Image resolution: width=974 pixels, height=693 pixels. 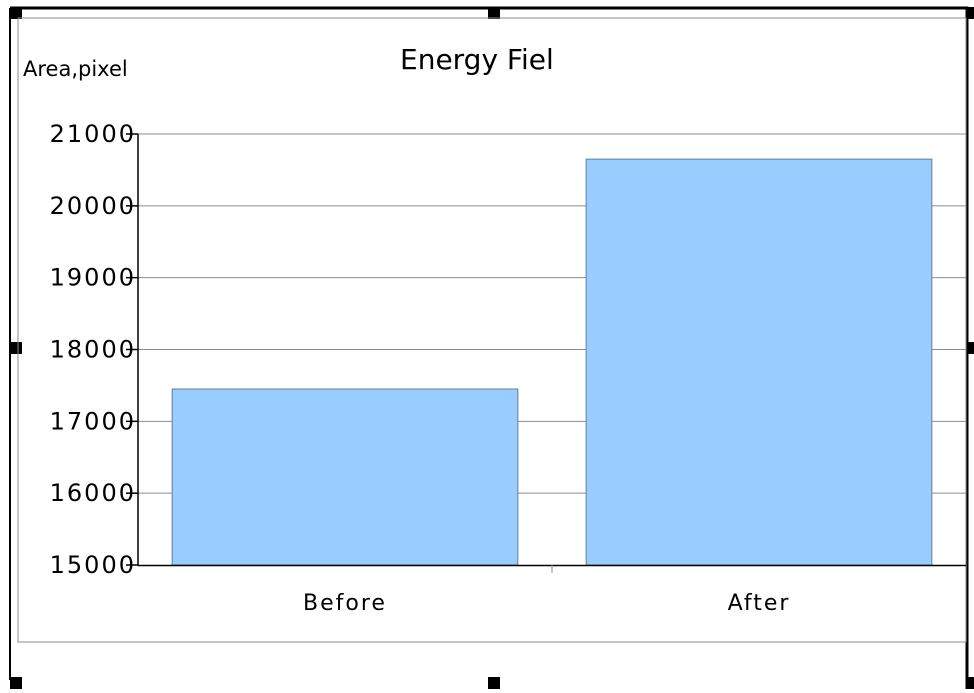 I want to click on y-tick-label: 16000, so click(x=93, y=493).